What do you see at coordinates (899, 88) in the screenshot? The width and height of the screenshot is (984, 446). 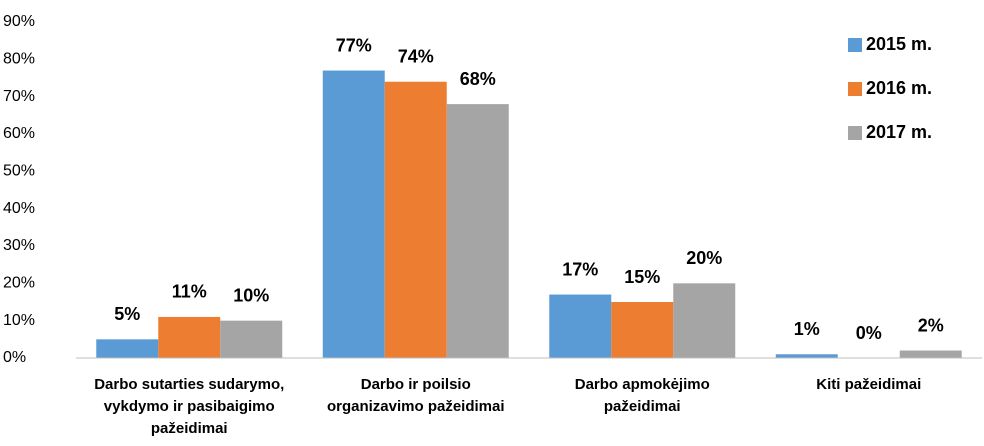 I see `legend-label: 2016 m.` at bounding box center [899, 88].